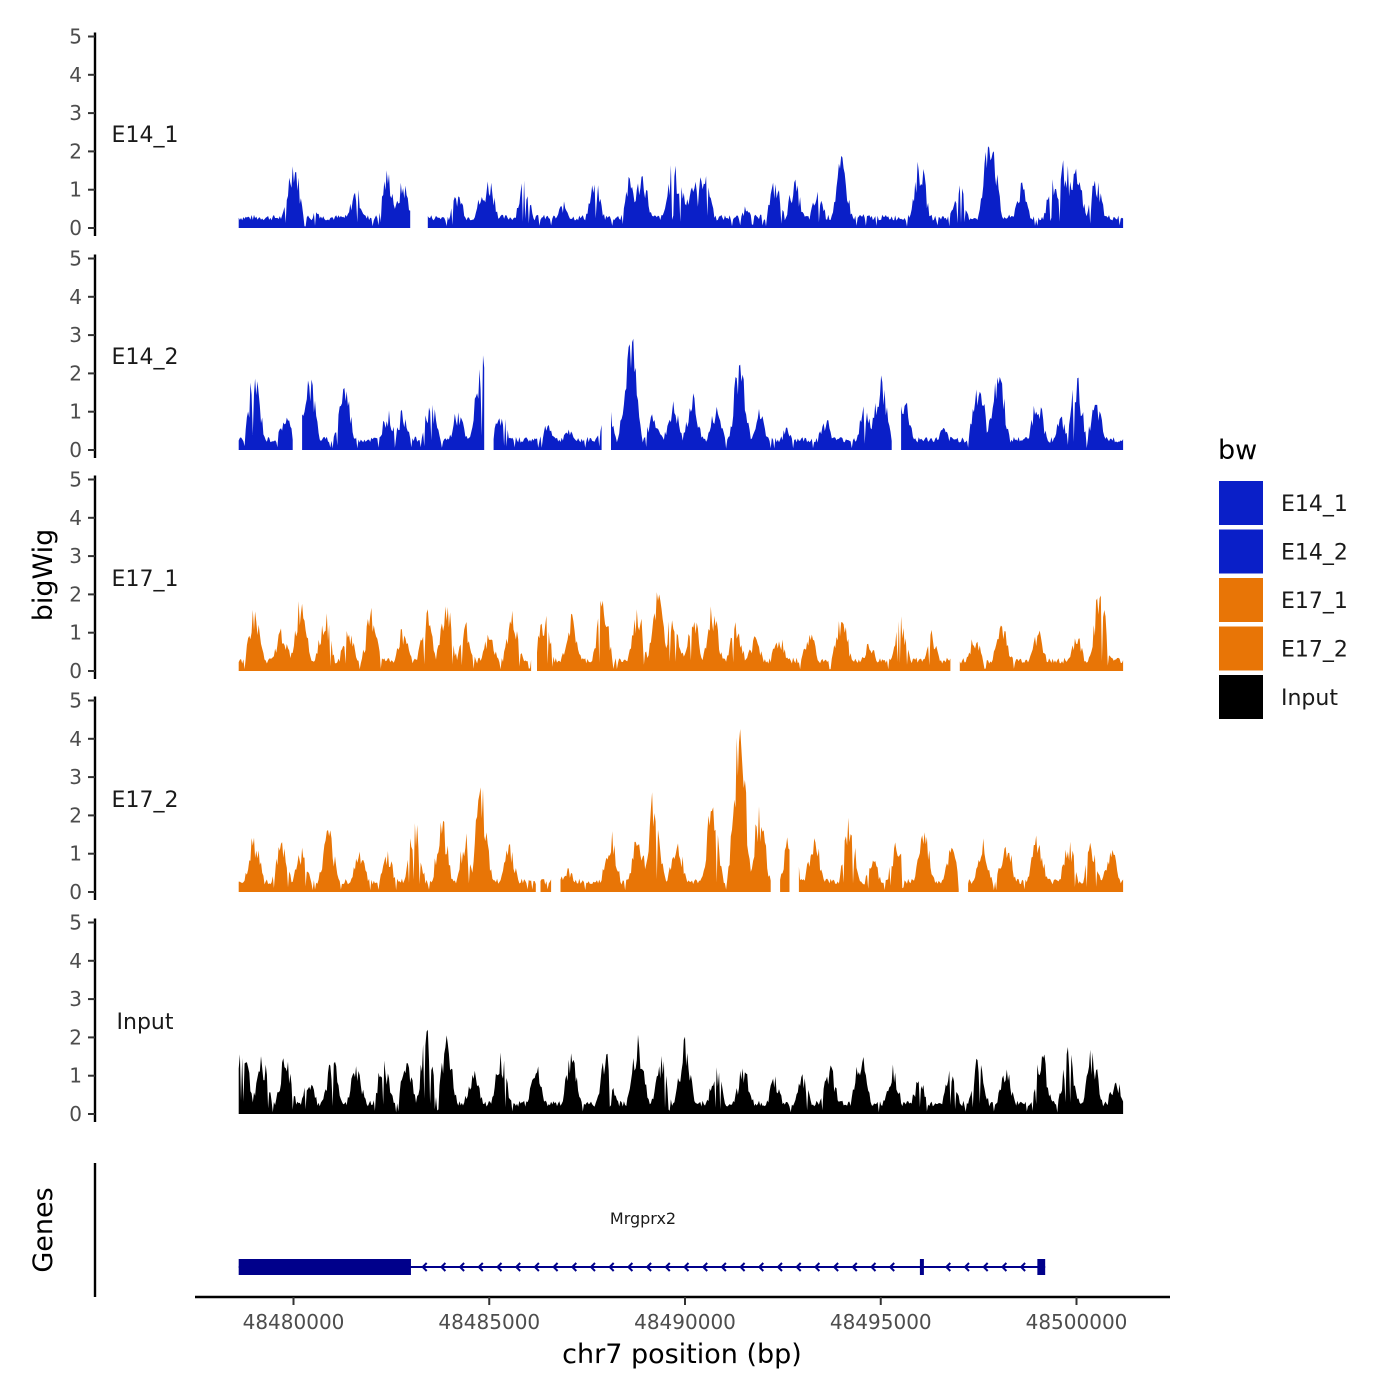 The image size is (1400, 1400). I want to click on signal-area-Input, so click(681, 1071).